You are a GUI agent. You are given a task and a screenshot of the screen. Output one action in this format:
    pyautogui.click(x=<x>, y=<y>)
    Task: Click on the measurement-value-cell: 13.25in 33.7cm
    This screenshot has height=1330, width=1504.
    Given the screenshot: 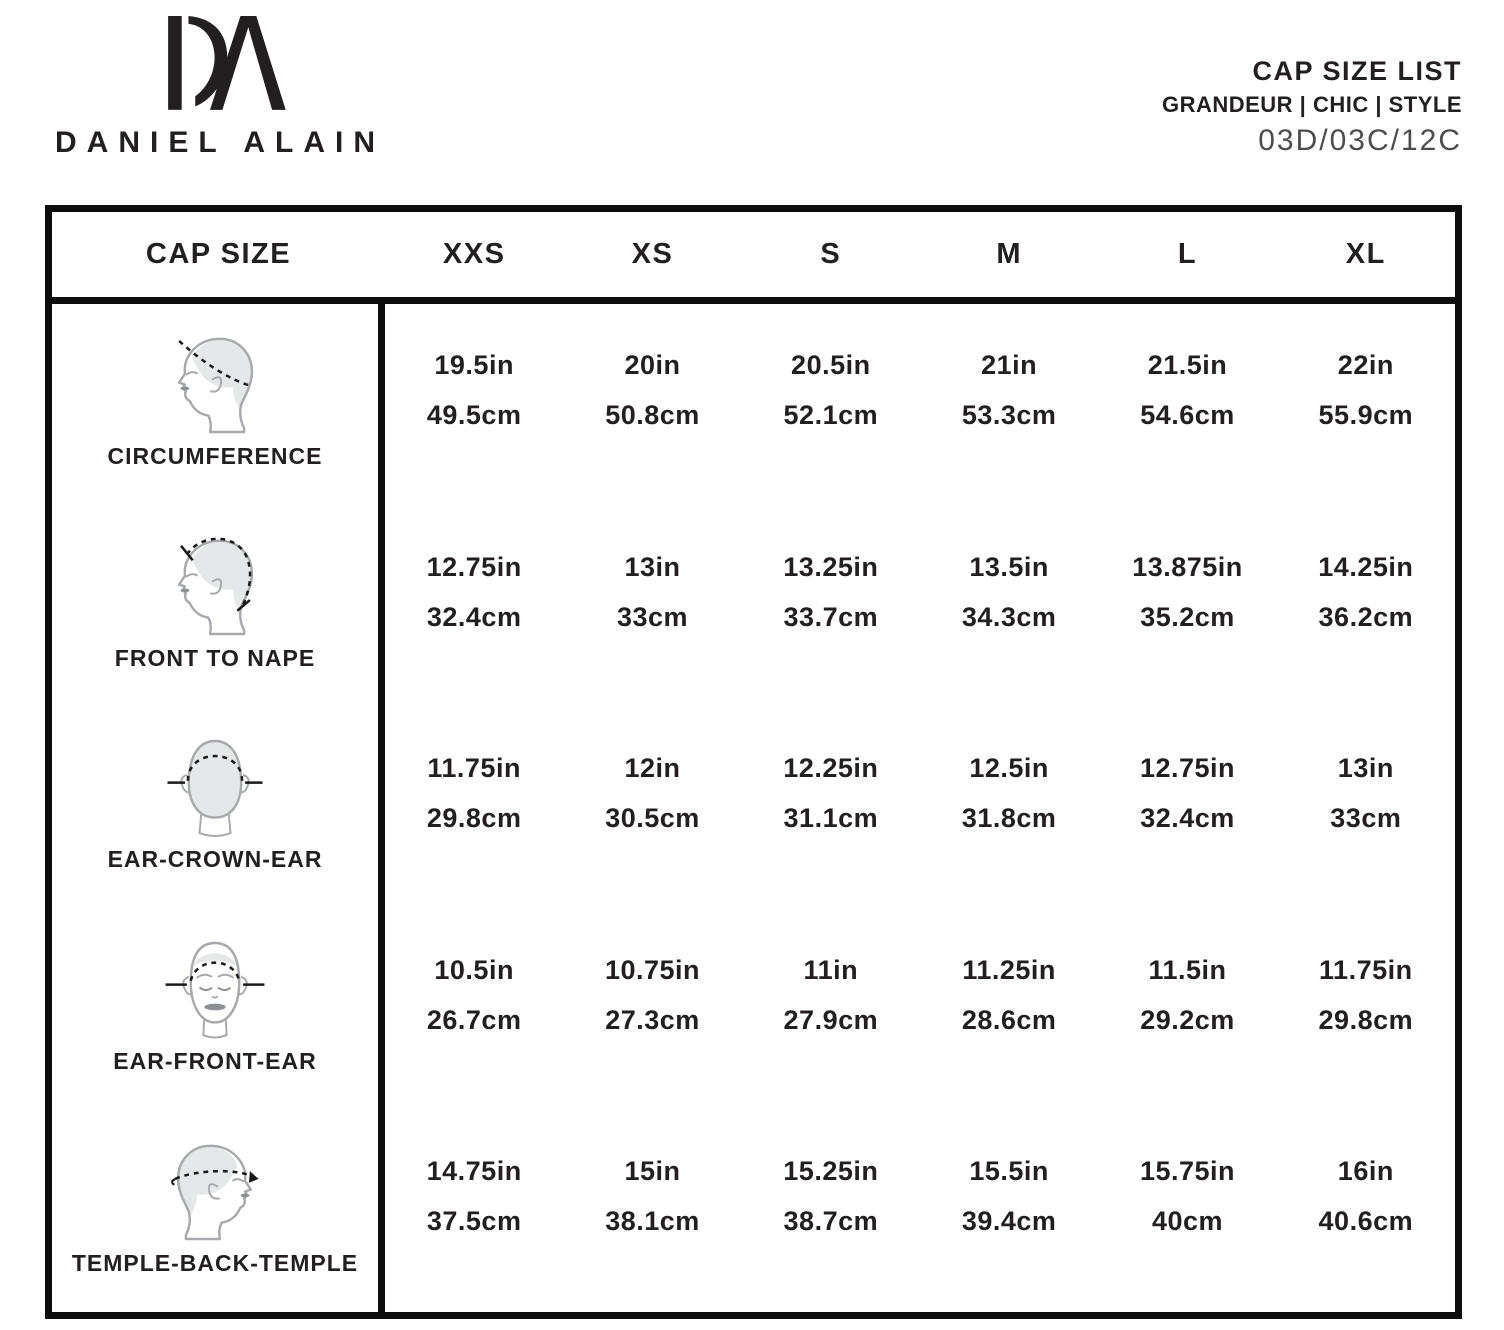 What is the action you would take?
    pyautogui.click(x=831, y=607)
    